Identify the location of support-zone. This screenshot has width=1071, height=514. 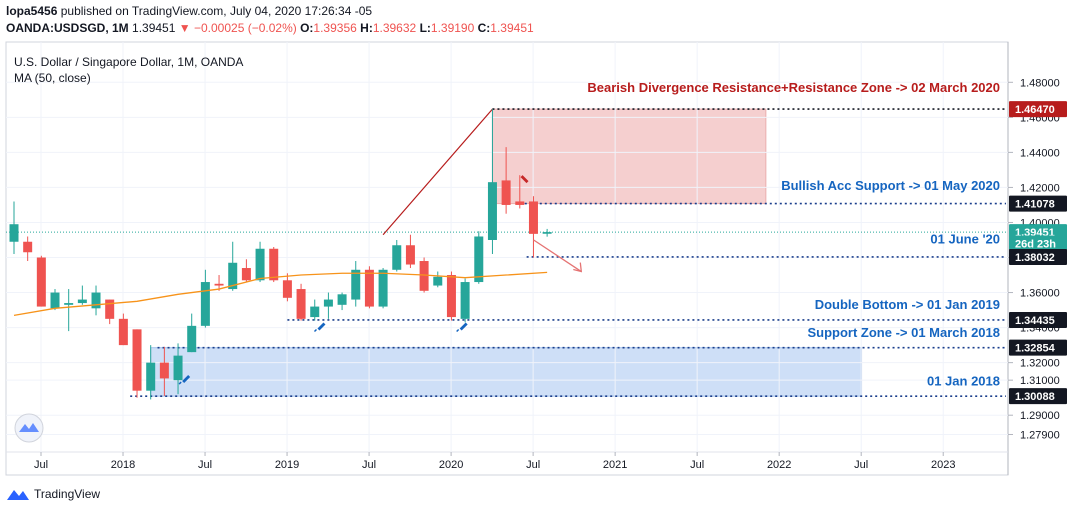
(506, 372).